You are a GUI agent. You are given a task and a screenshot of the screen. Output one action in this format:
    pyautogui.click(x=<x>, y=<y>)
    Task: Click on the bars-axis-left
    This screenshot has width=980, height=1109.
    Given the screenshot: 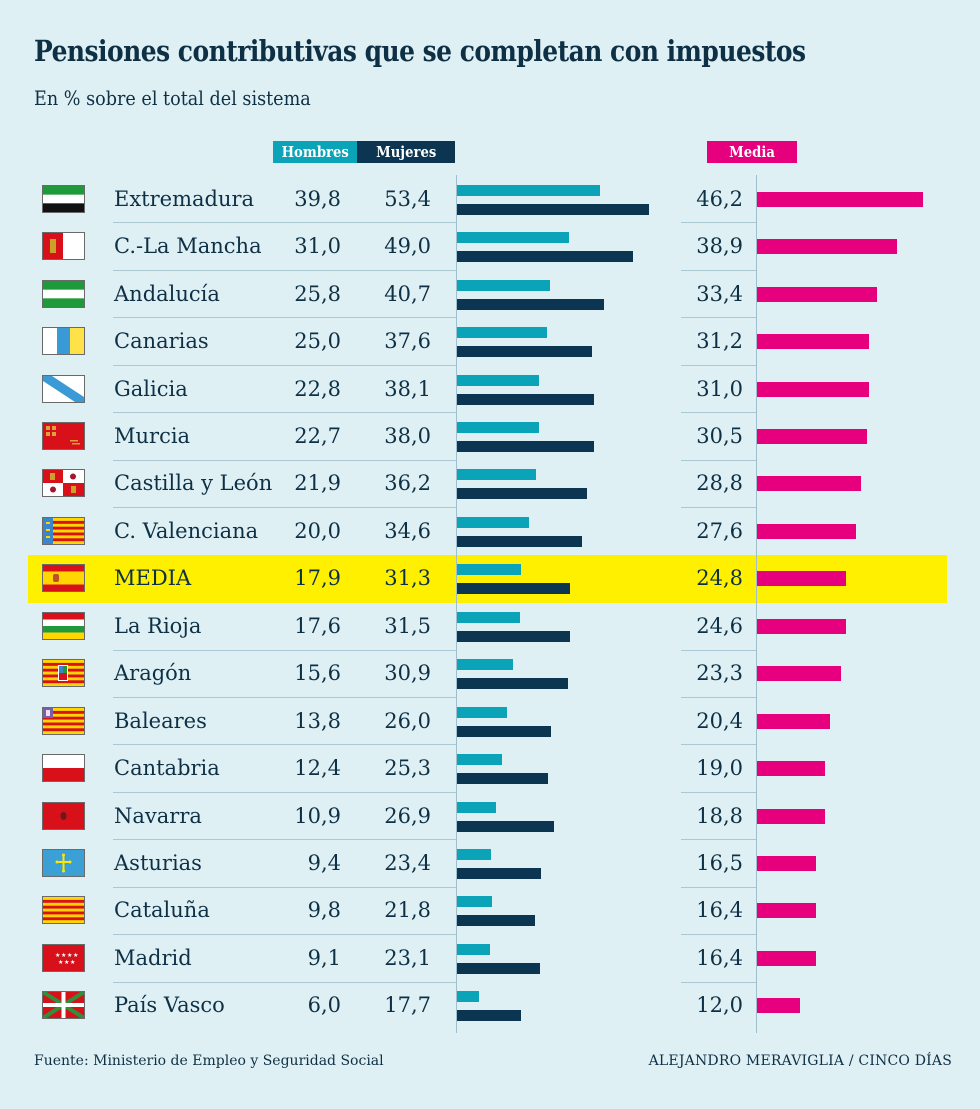 What is the action you would take?
    pyautogui.click(x=456, y=604)
    